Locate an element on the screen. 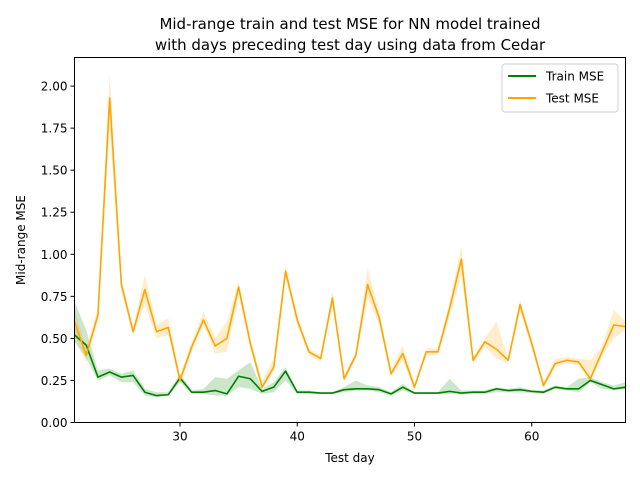 The image size is (640, 484). y-tick-label: 1.00 is located at coordinates (54, 255).